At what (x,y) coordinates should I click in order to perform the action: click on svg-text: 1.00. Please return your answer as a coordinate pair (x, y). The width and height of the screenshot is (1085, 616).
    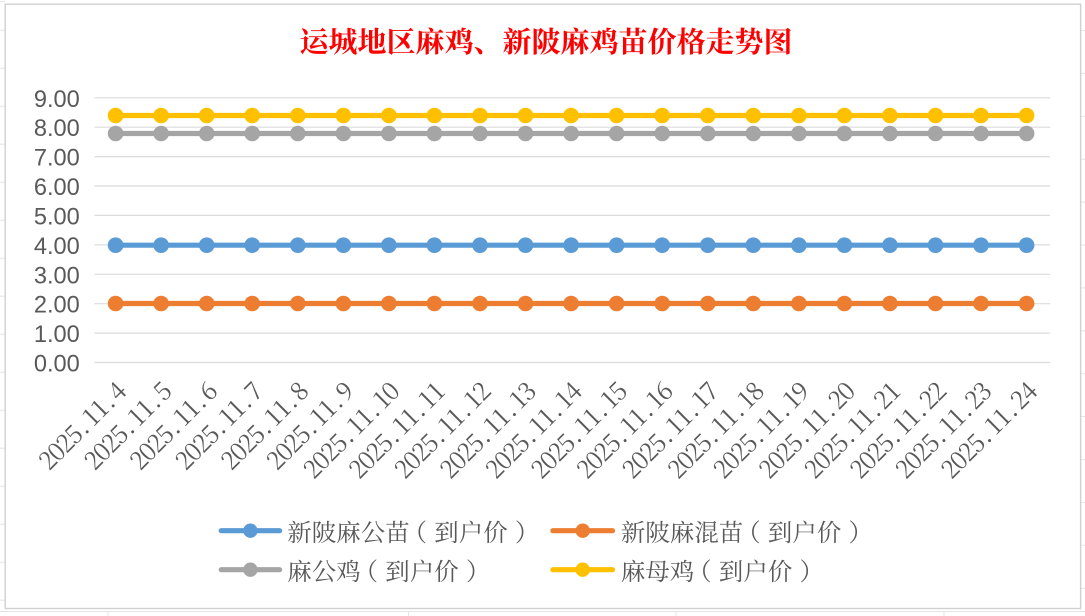
    Looking at the image, I should click on (57, 335).